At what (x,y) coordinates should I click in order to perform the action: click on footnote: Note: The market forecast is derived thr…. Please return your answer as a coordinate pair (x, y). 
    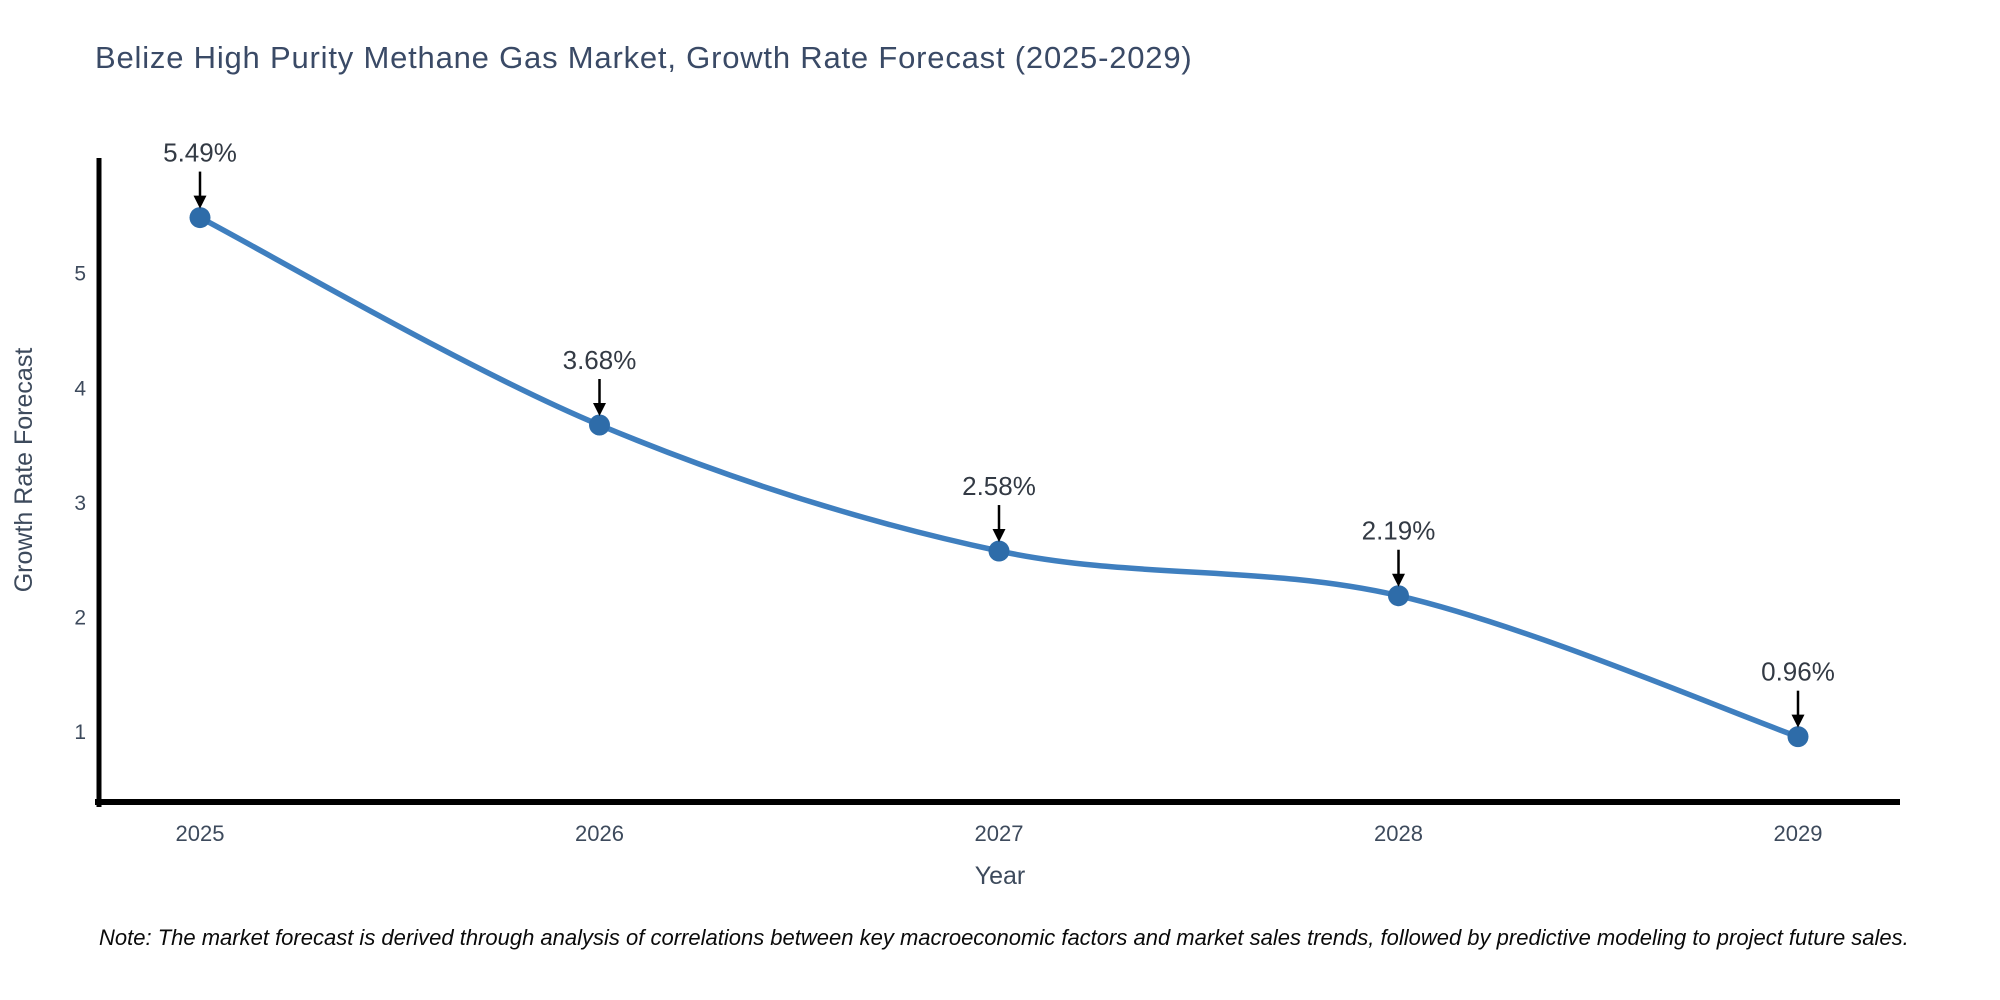
    Looking at the image, I should click on (1004, 937).